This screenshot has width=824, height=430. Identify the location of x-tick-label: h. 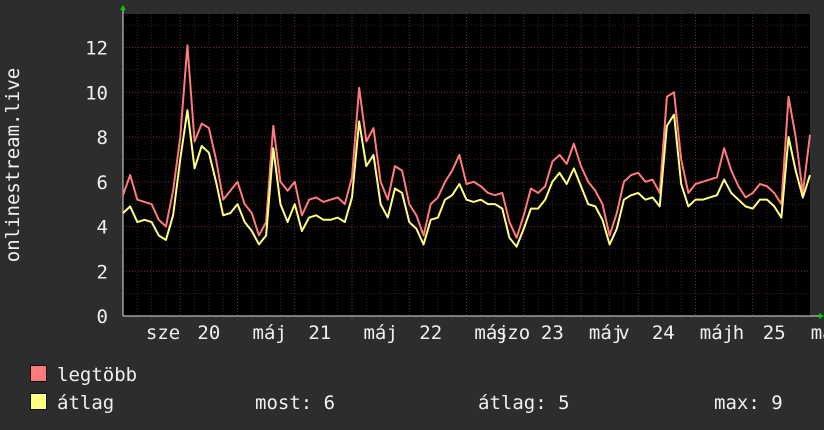
(738, 333).